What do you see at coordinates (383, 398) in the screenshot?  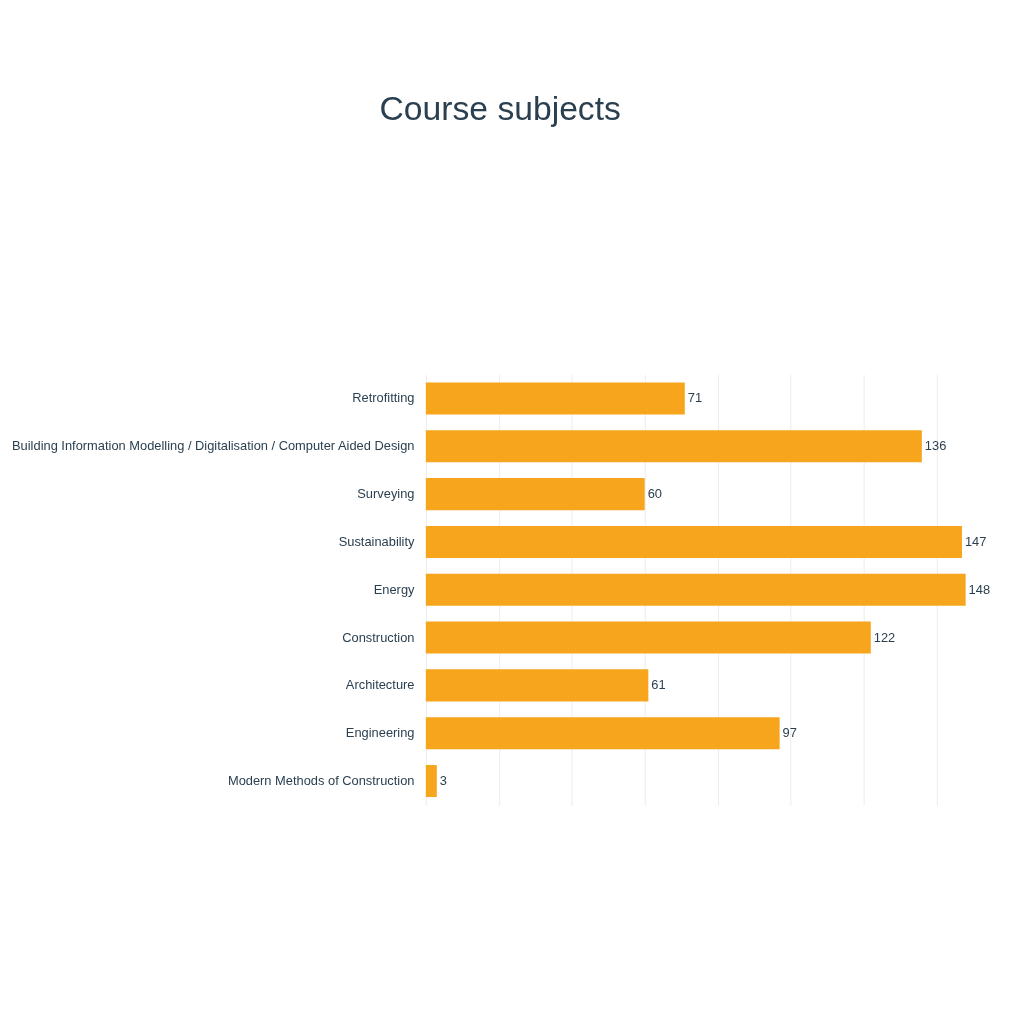 I see `y-tick-label: Retrofitting` at bounding box center [383, 398].